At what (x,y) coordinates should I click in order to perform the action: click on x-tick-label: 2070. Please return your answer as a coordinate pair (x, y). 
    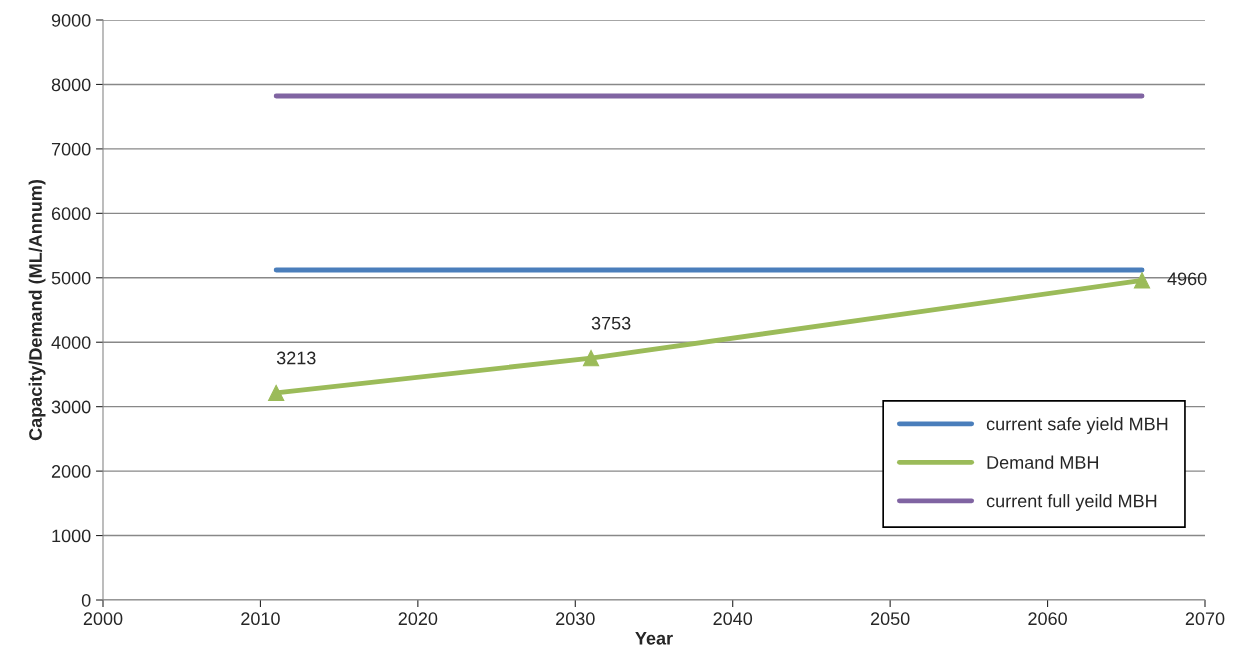
    Looking at the image, I should click on (1205, 619).